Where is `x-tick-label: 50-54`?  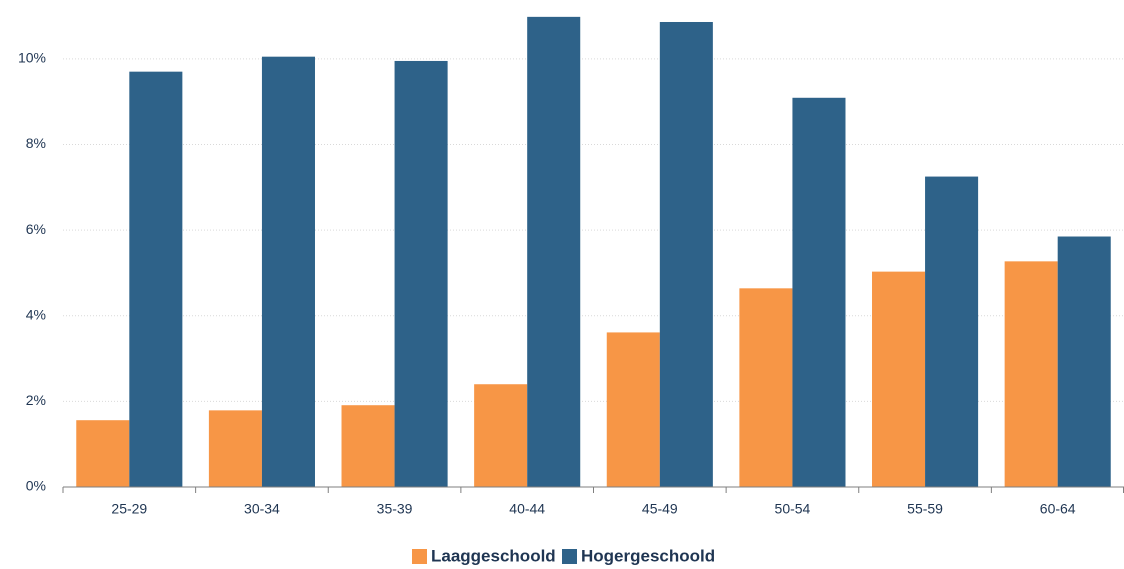 x-tick-label: 50-54 is located at coordinates (793, 509).